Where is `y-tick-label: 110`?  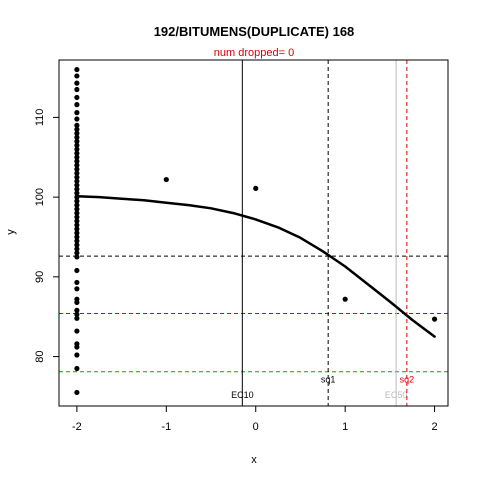
y-tick-label: 110 is located at coordinates (40, 118).